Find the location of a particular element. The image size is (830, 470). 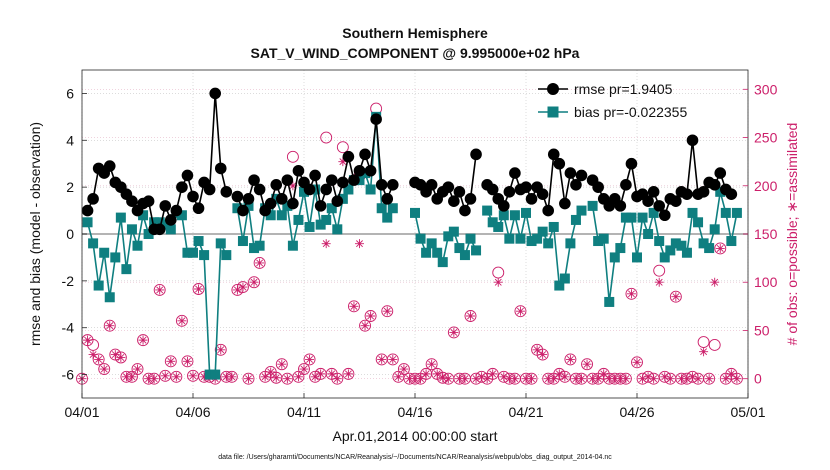

legend-bias-label: bias pr=-0.022355 is located at coordinates (630, 112).